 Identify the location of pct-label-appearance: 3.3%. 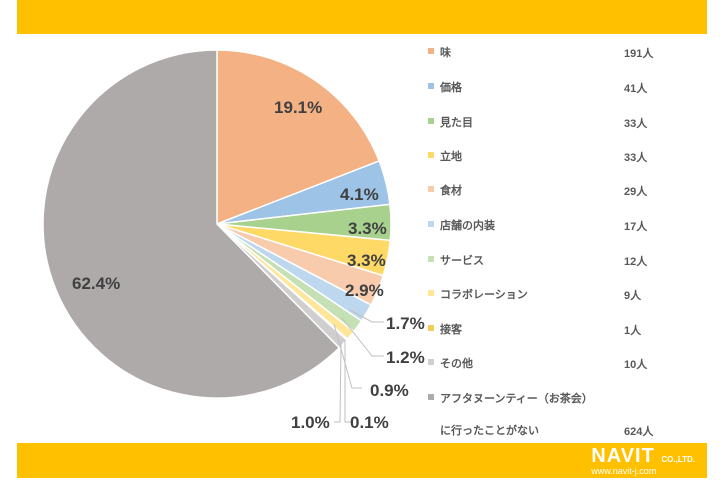
(367, 228).